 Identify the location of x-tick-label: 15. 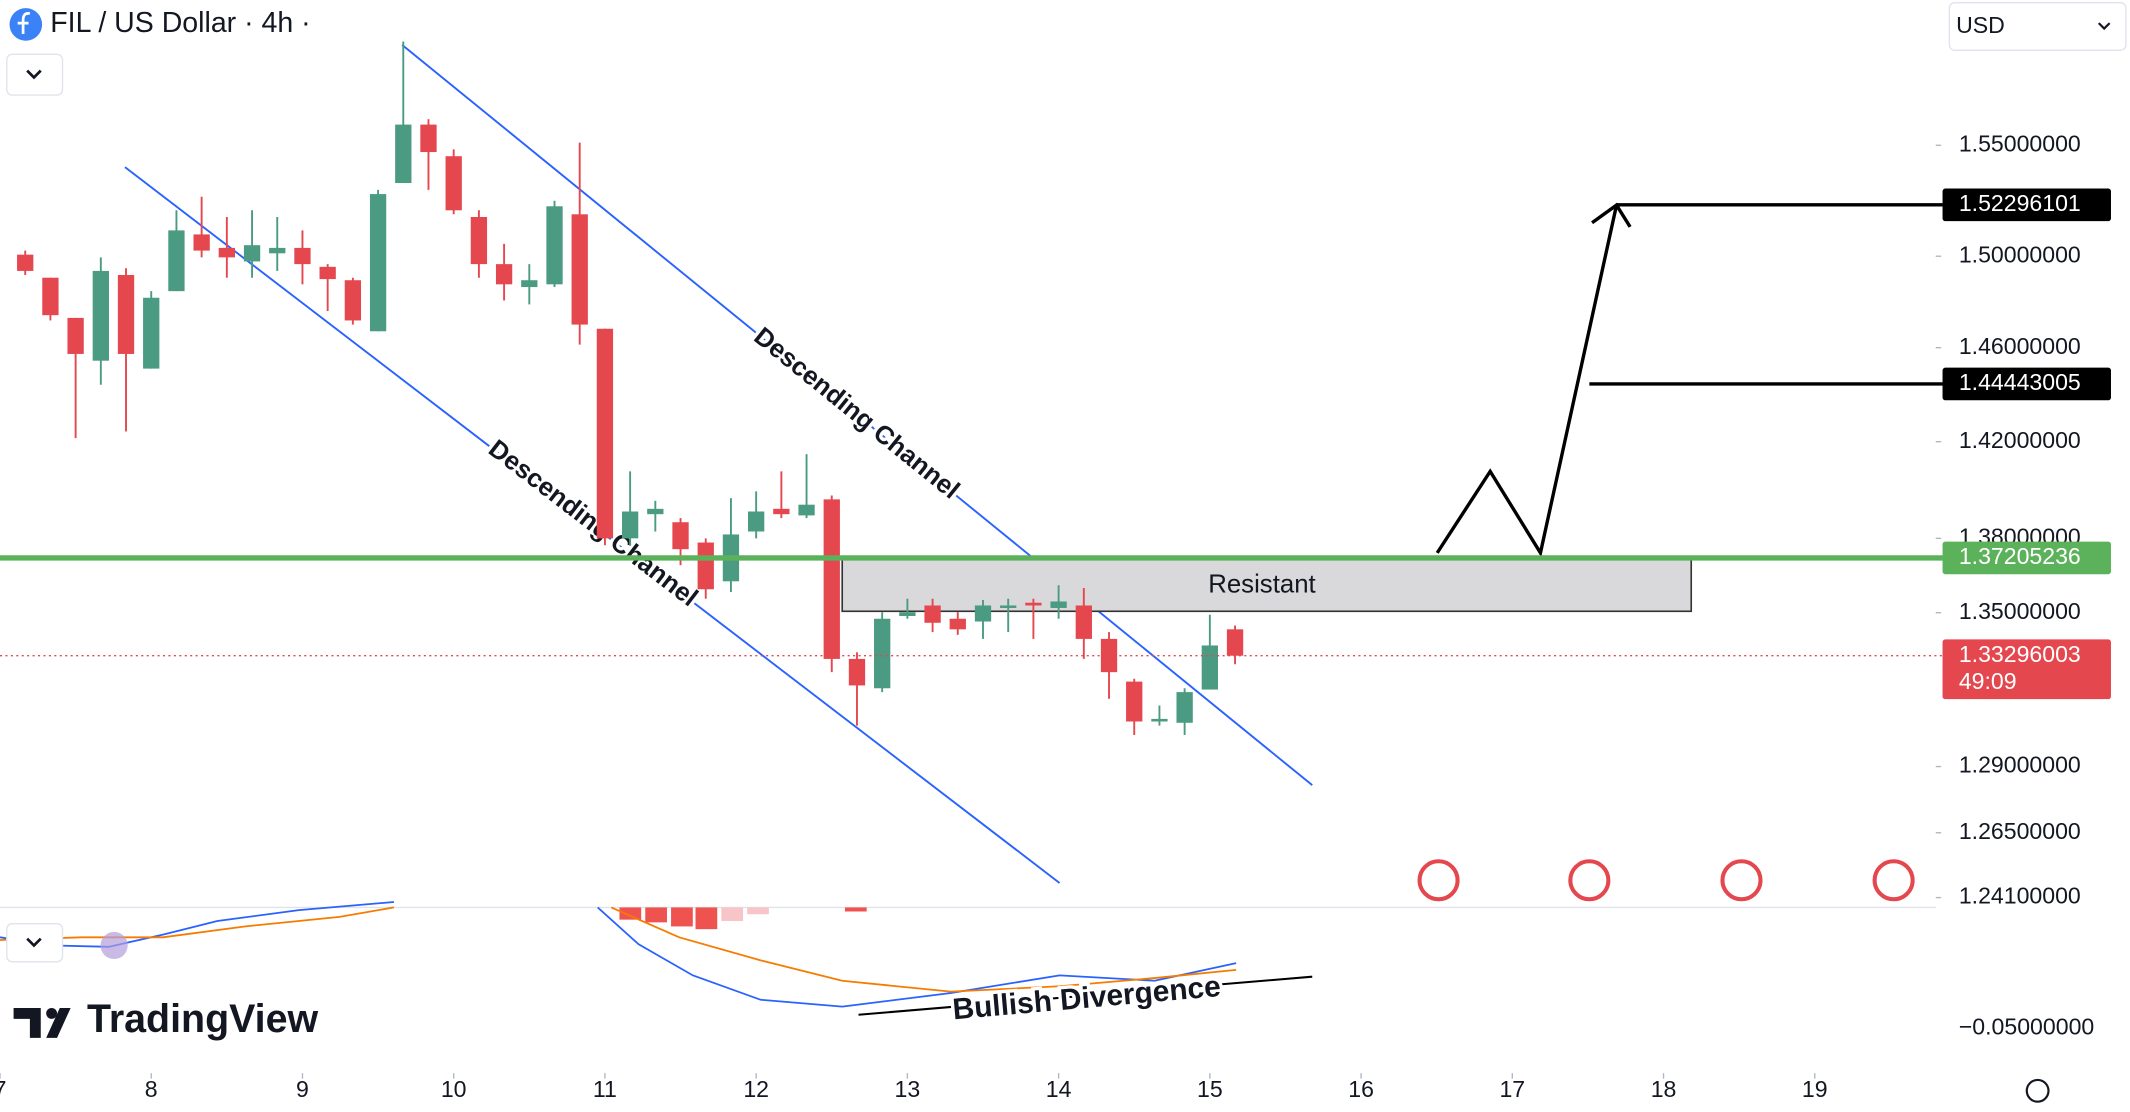
(1210, 1089).